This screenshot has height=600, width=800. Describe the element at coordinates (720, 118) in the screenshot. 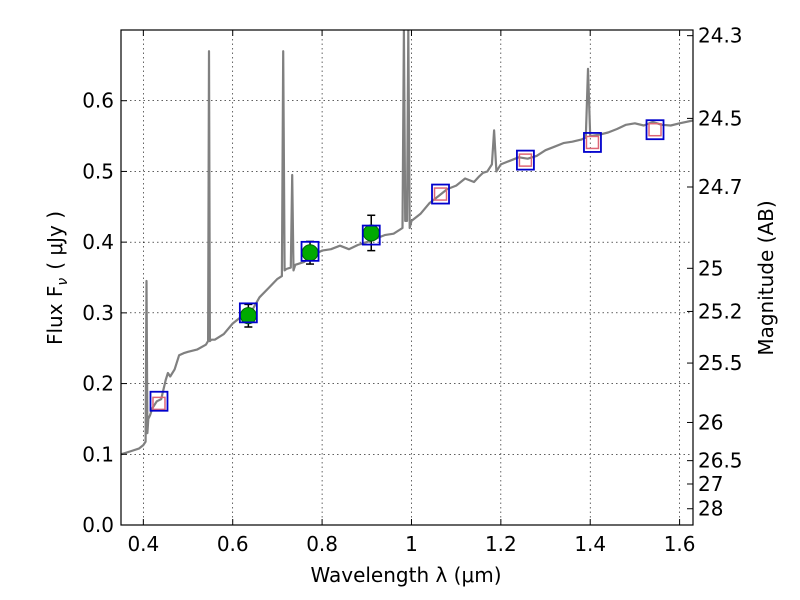

I see `mag-tick-label: 24.5` at that location.